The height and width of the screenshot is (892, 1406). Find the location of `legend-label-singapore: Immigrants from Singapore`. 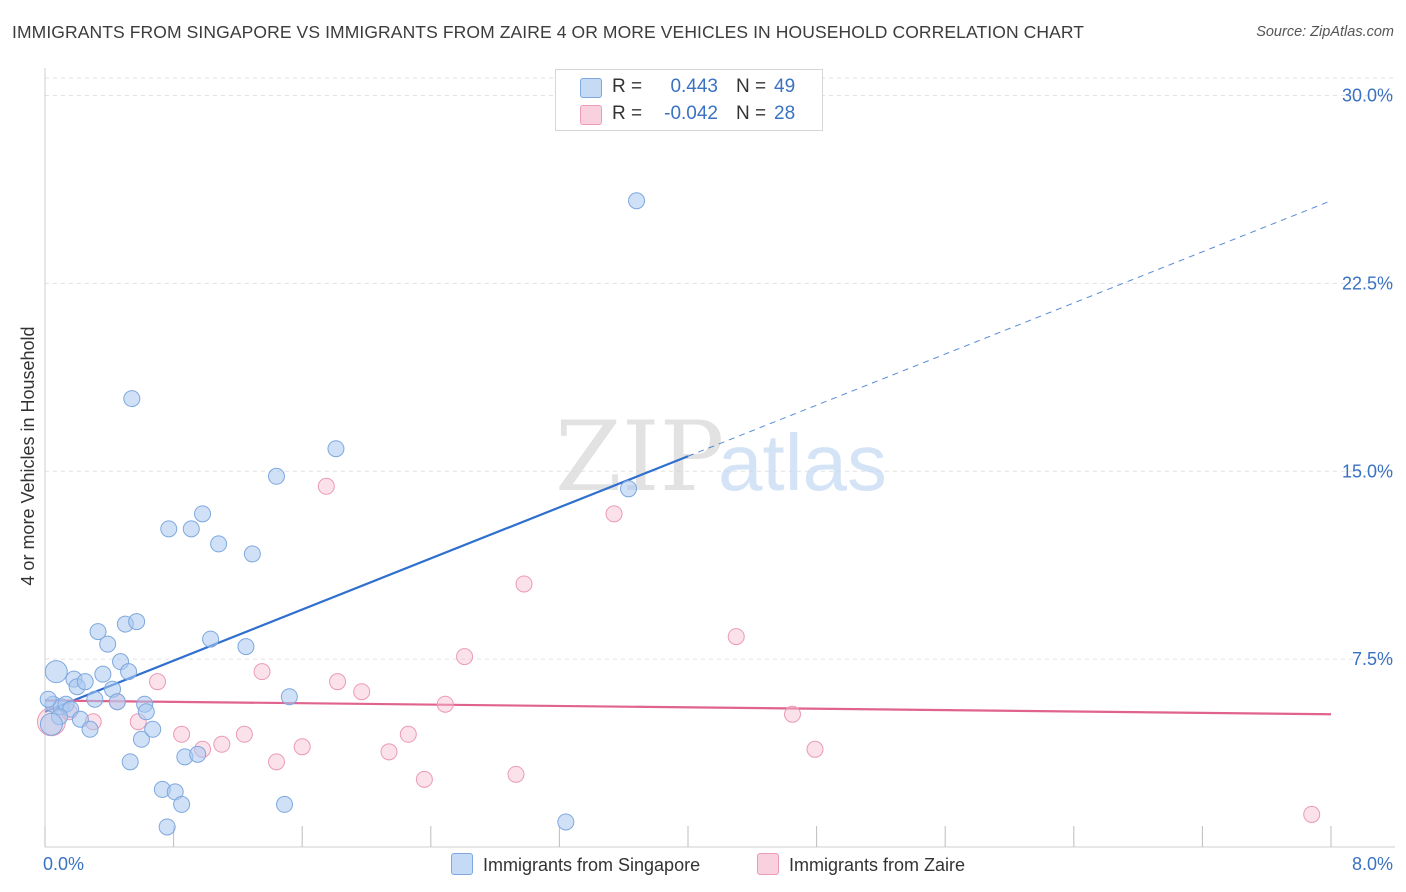

legend-label-singapore: Immigrants from Singapore is located at coordinates (592, 865).